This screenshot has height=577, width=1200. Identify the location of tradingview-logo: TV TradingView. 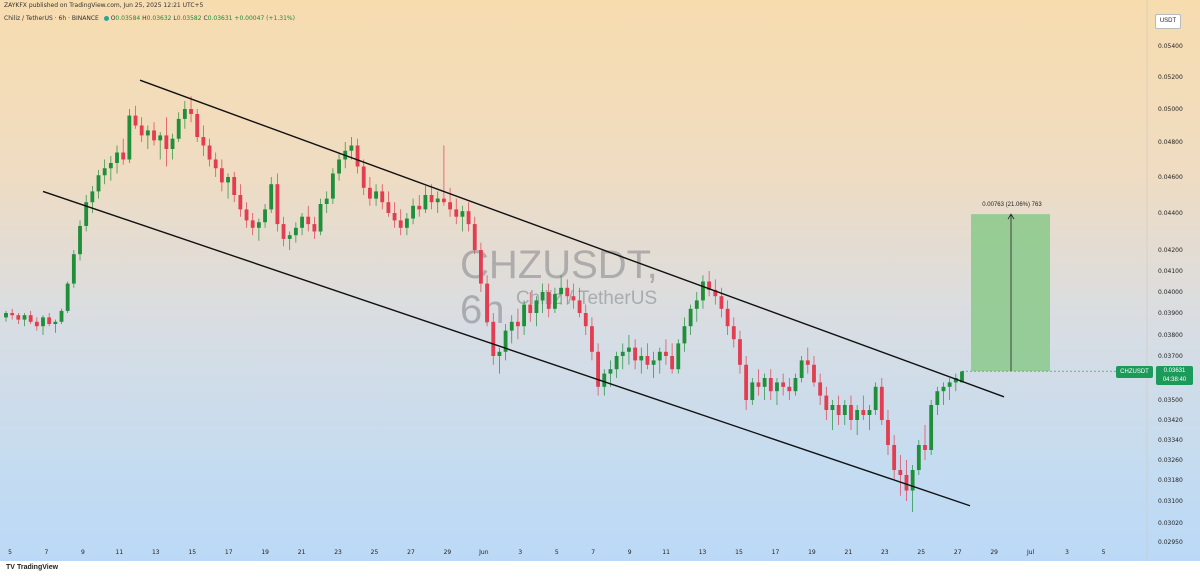
(32, 567).